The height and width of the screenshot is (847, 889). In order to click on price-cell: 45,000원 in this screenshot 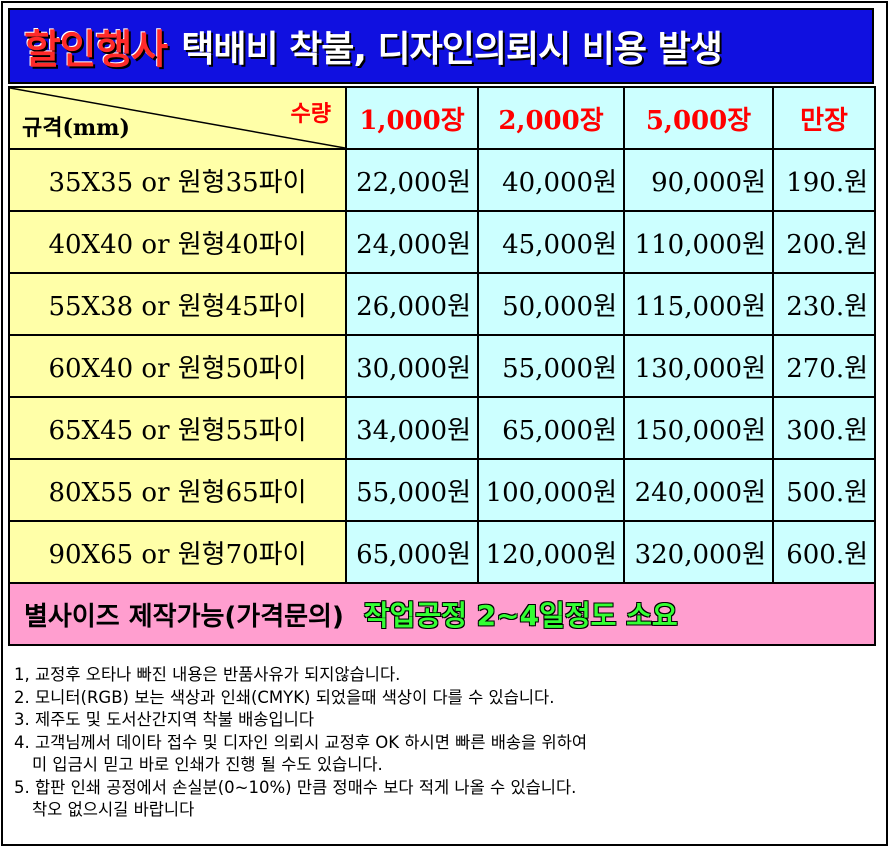, I will do `click(551, 242)`.